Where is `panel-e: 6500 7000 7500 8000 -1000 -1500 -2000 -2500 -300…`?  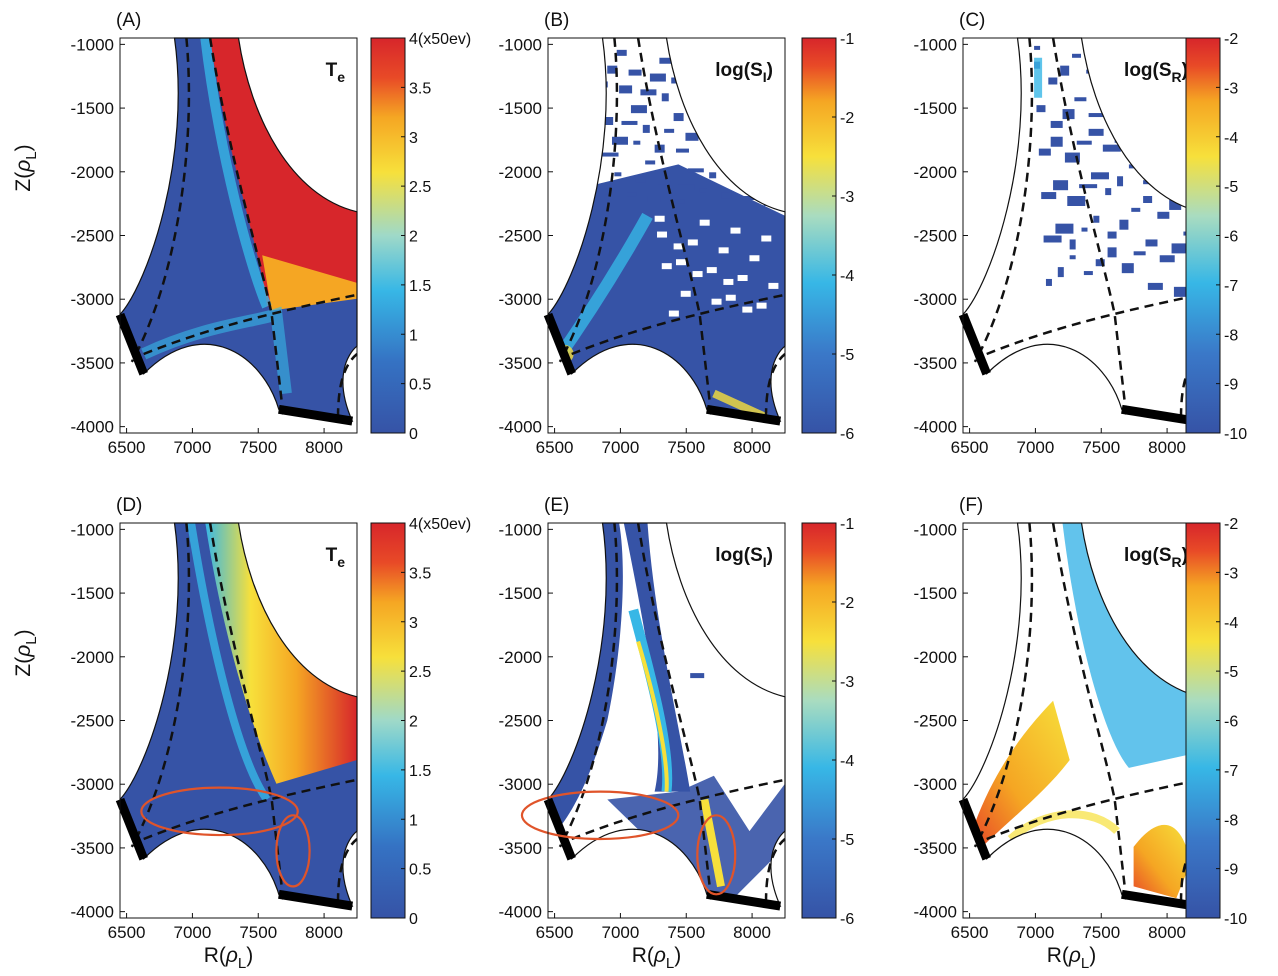 panel-e: 6500 7000 7500 8000 -1000 -1500 -2000 -2500 -300… is located at coordinates (677, 733).